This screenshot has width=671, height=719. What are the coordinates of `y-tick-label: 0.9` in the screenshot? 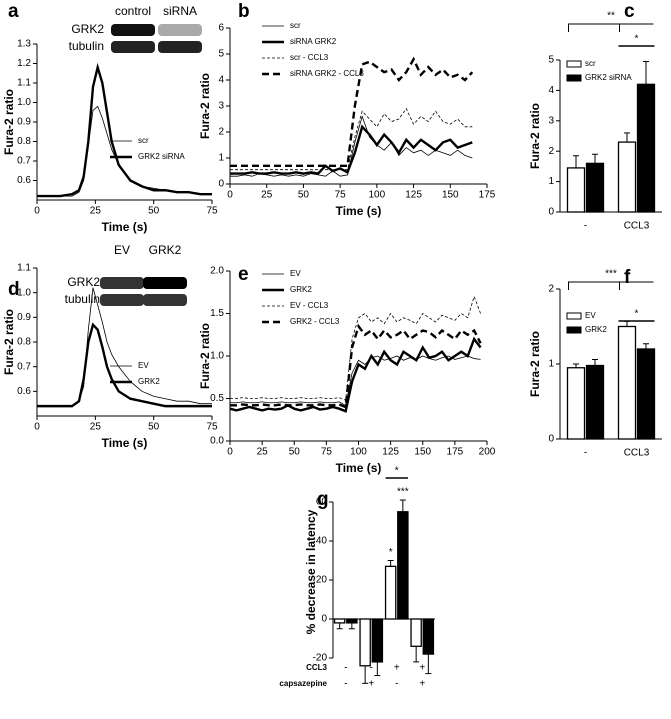 It's located at (24, 317).